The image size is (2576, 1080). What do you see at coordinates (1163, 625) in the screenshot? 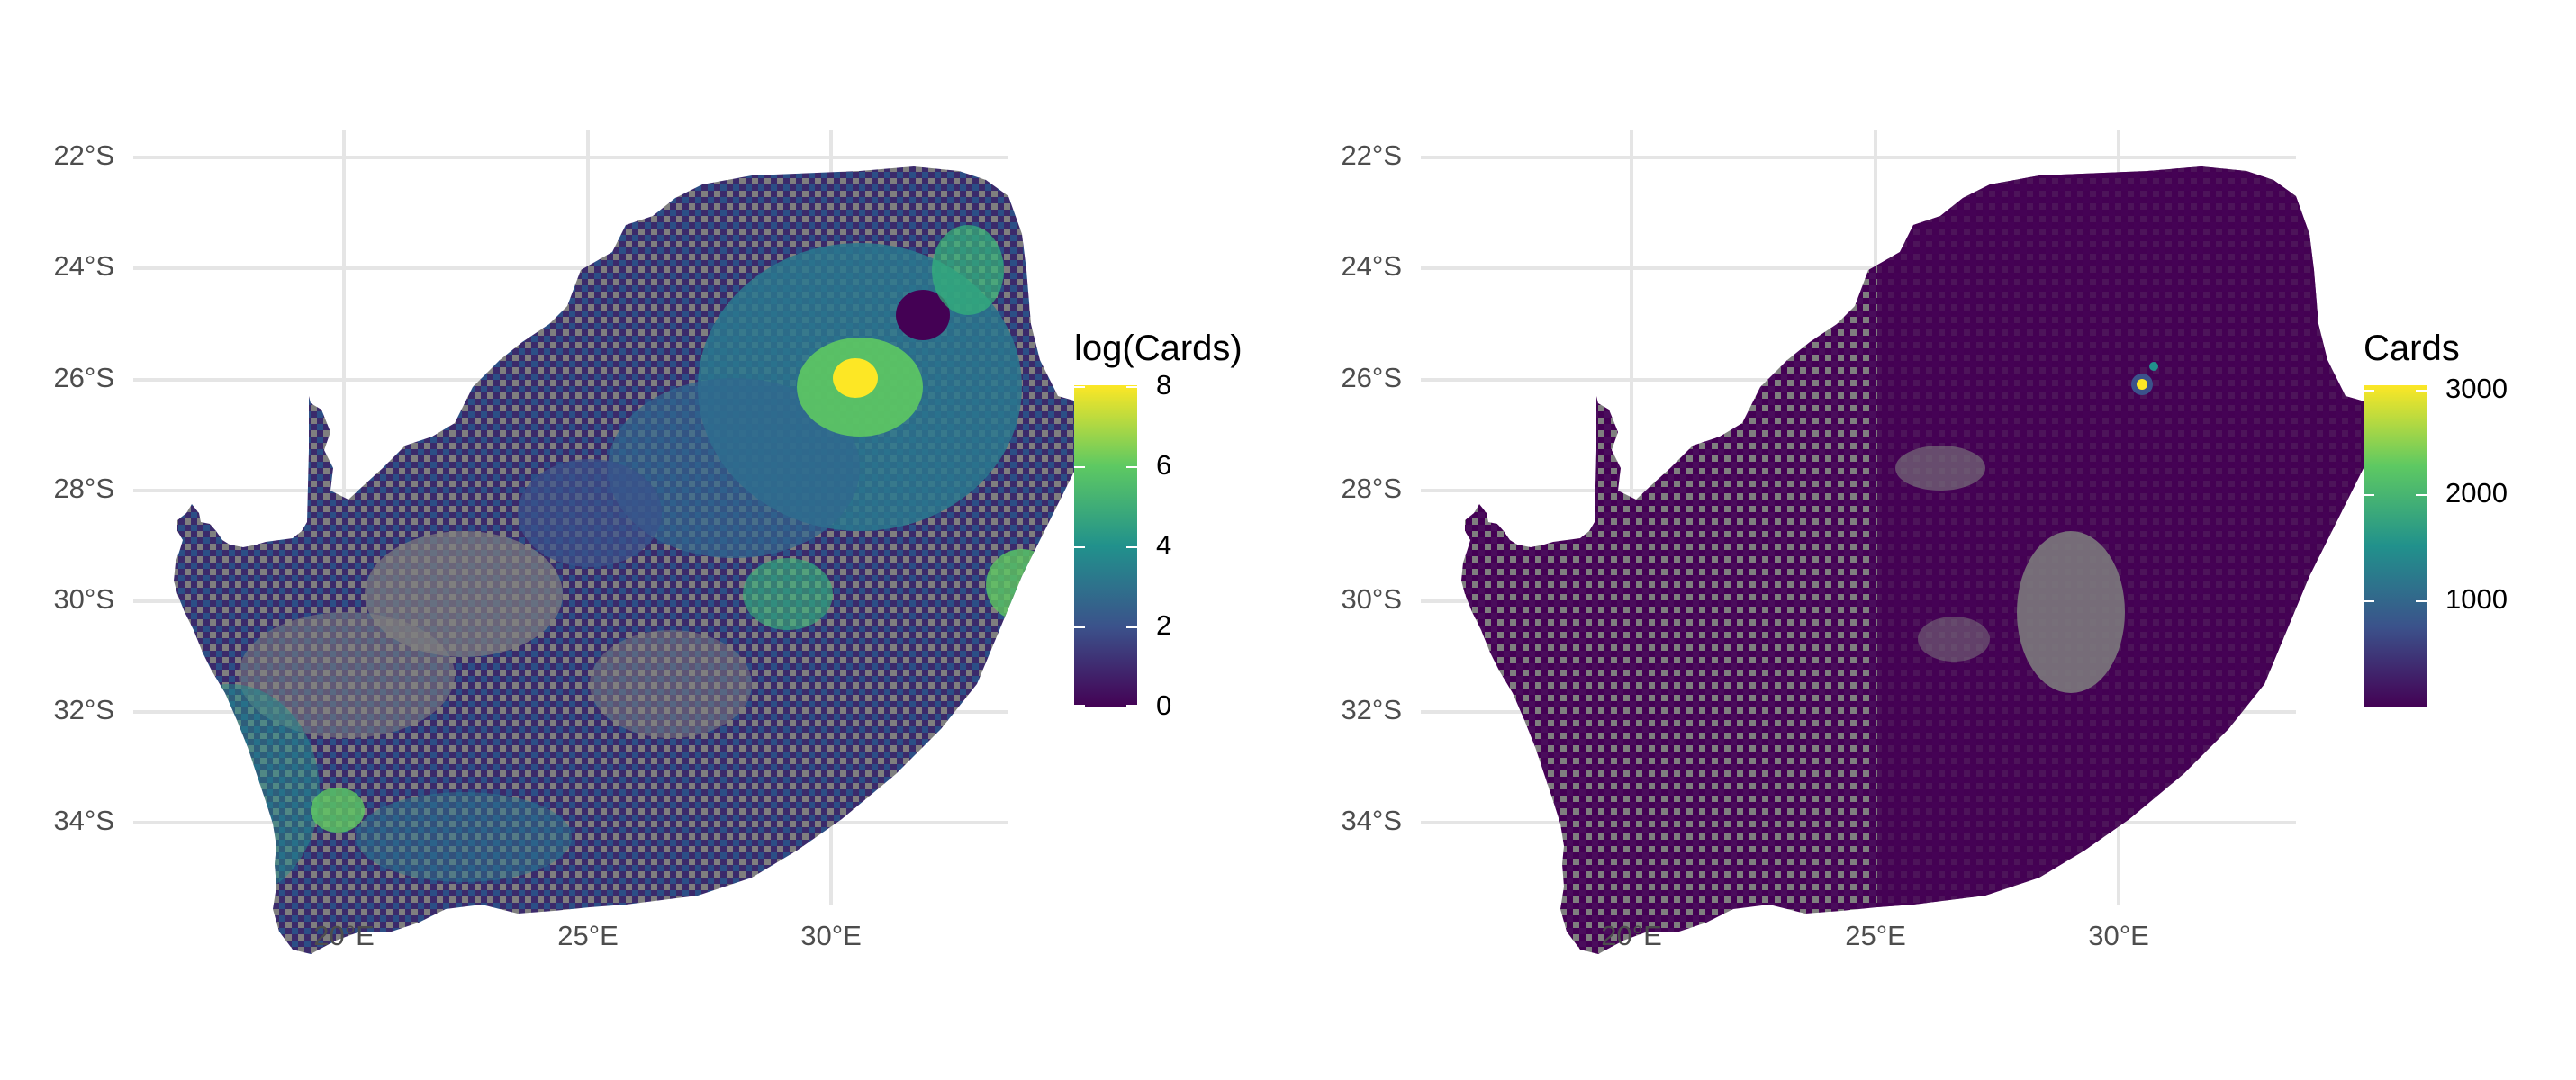
I see `legend-label: 2` at bounding box center [1163, 625].